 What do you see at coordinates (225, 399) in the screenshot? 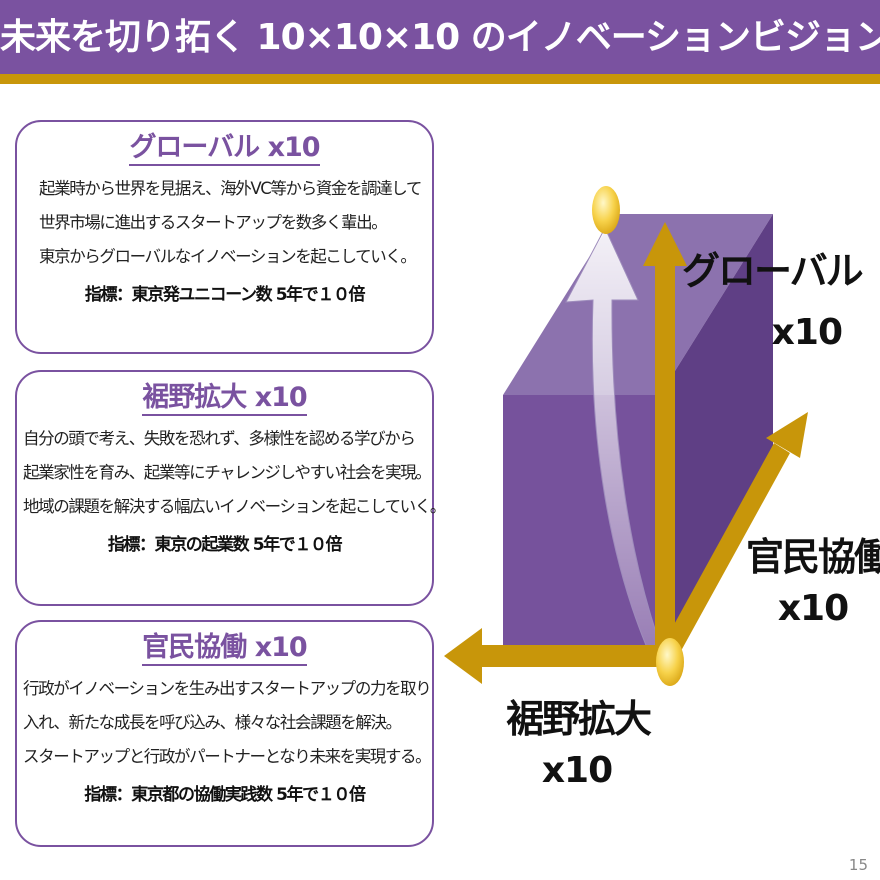
I see `card-title: 裾野拡大 x10` at bounding box center [225, 399].